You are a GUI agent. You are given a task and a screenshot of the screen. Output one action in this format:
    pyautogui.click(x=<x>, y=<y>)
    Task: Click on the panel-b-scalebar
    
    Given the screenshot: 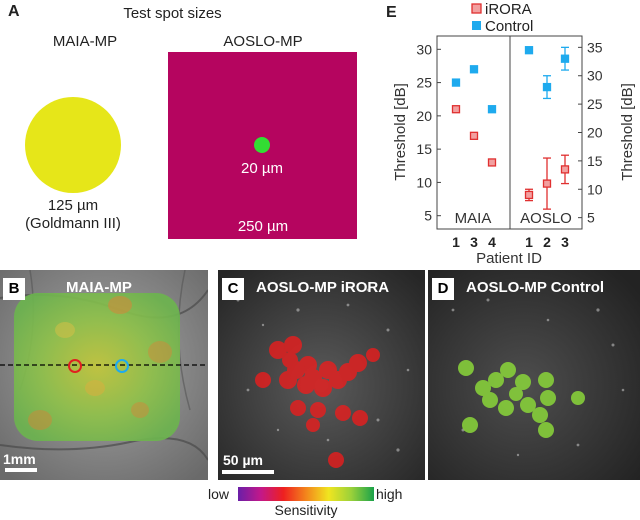 What is the action you would take?
    pyautogui.click(x=21, y=470)
    